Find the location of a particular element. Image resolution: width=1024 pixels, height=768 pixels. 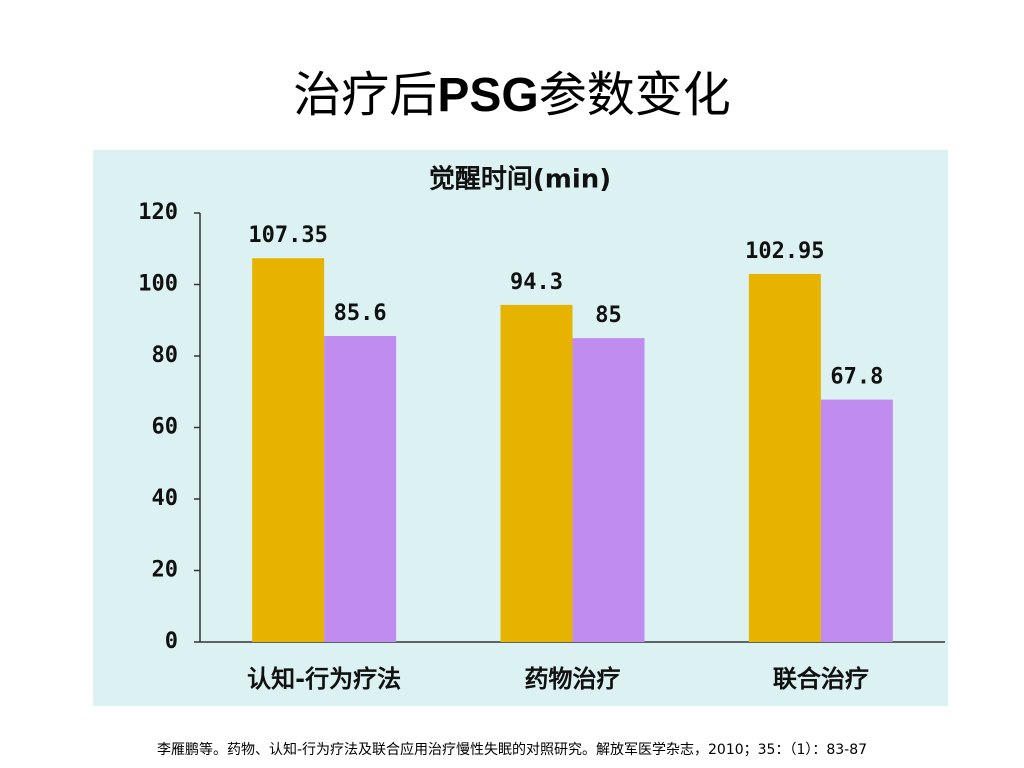

data-label: 67.8 is located at coordinates (856, 377).